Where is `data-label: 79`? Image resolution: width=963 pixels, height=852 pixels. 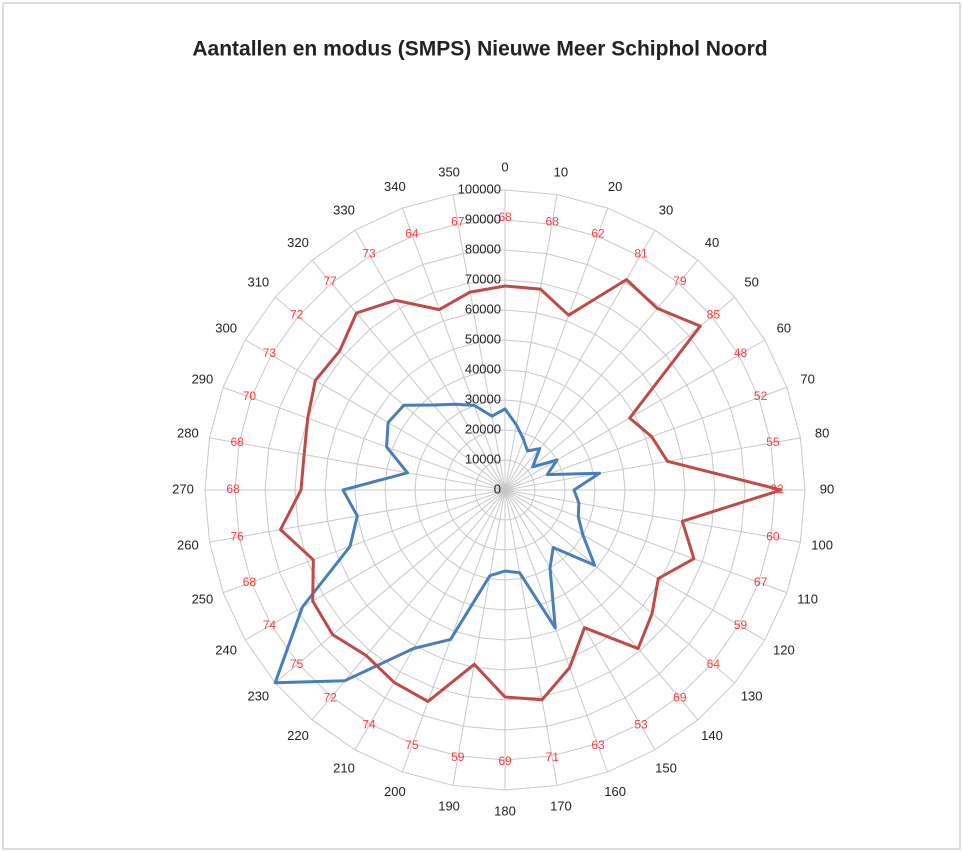 data-label: 79 is located at coordinates (680, 281).